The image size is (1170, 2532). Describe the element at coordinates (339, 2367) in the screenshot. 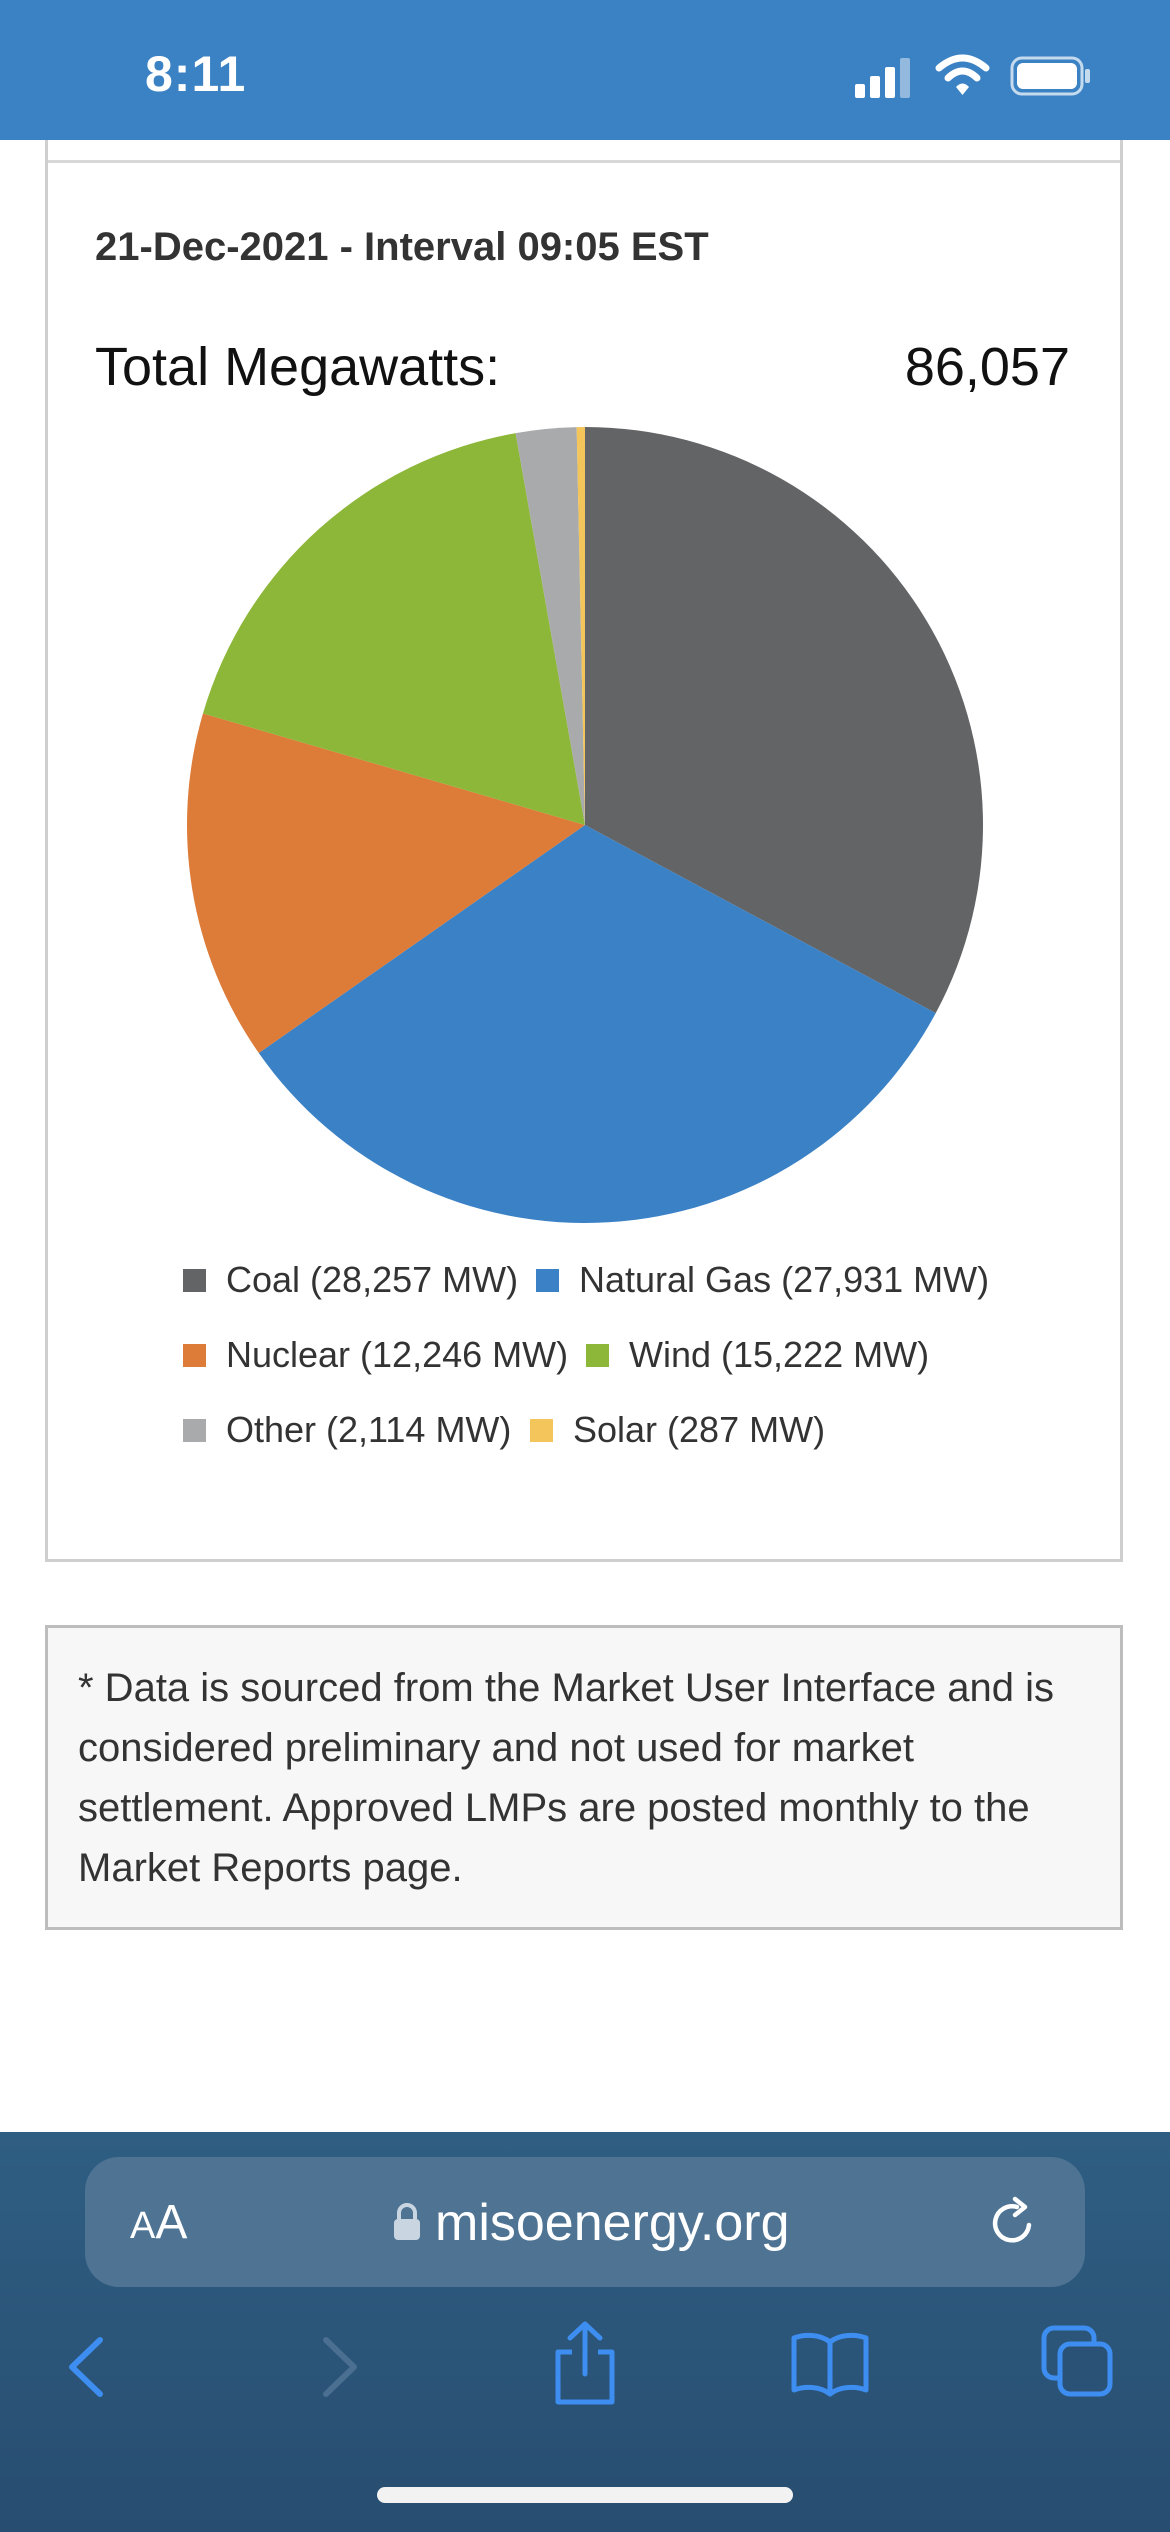

I see `chevron-right-icon` at that location.